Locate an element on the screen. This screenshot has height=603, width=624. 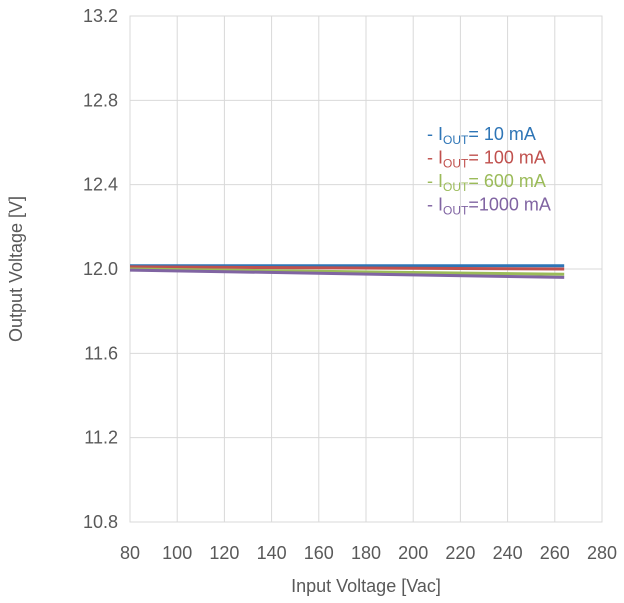
y-tick-label: 13.2 is located at coordinates (100, 16).